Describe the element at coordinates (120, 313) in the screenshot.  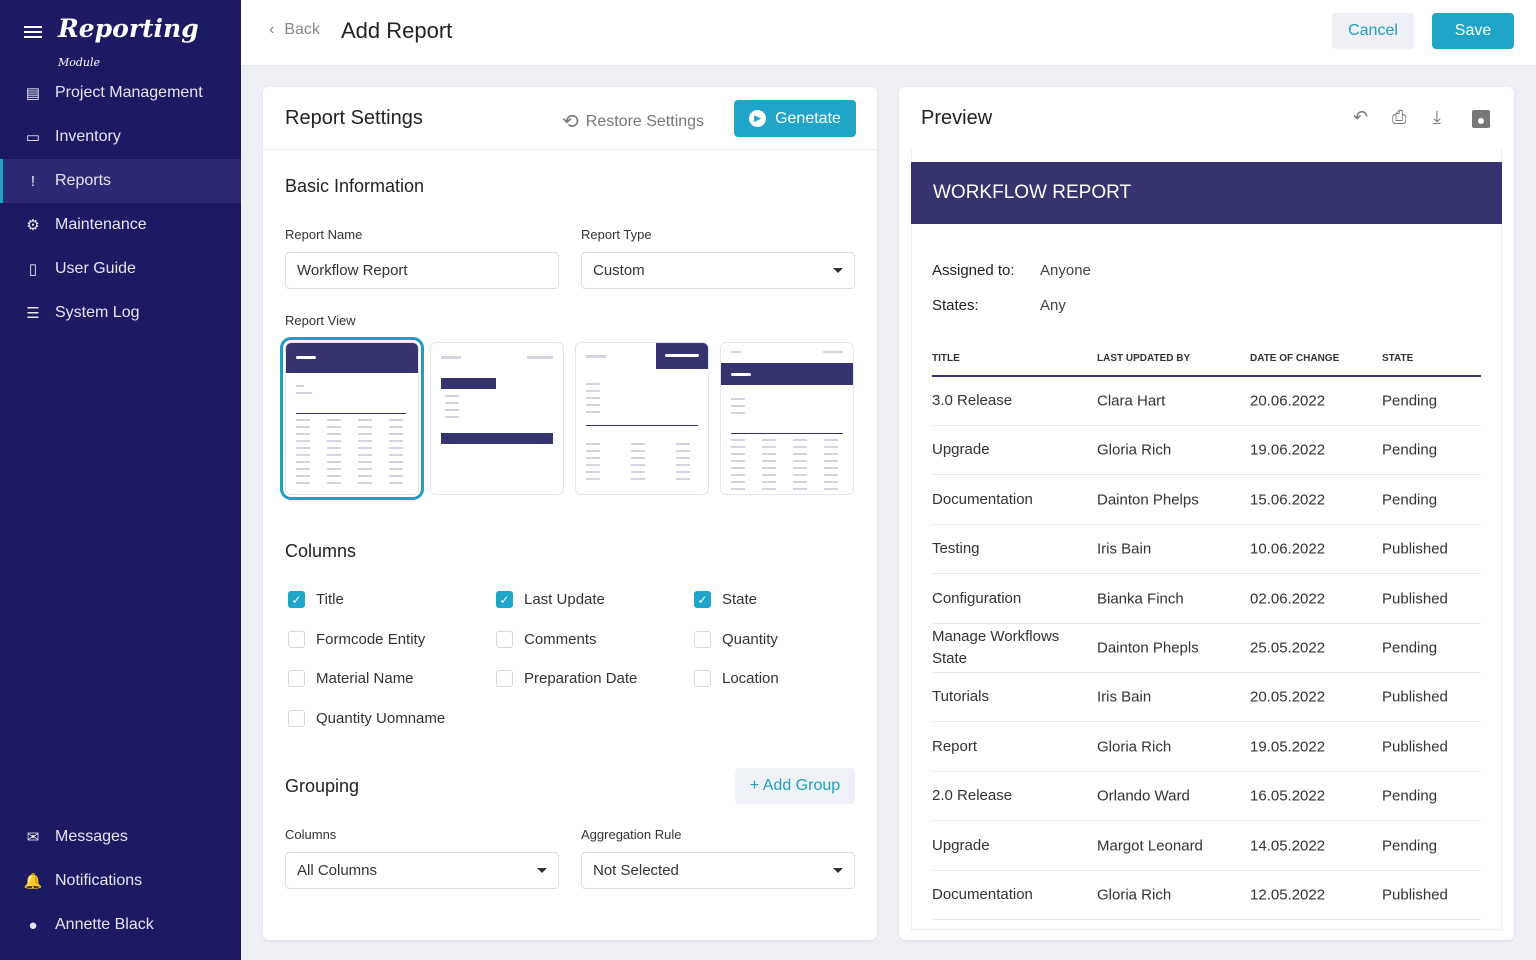
I see `sidebar-item: ☰ System Log` at that location.